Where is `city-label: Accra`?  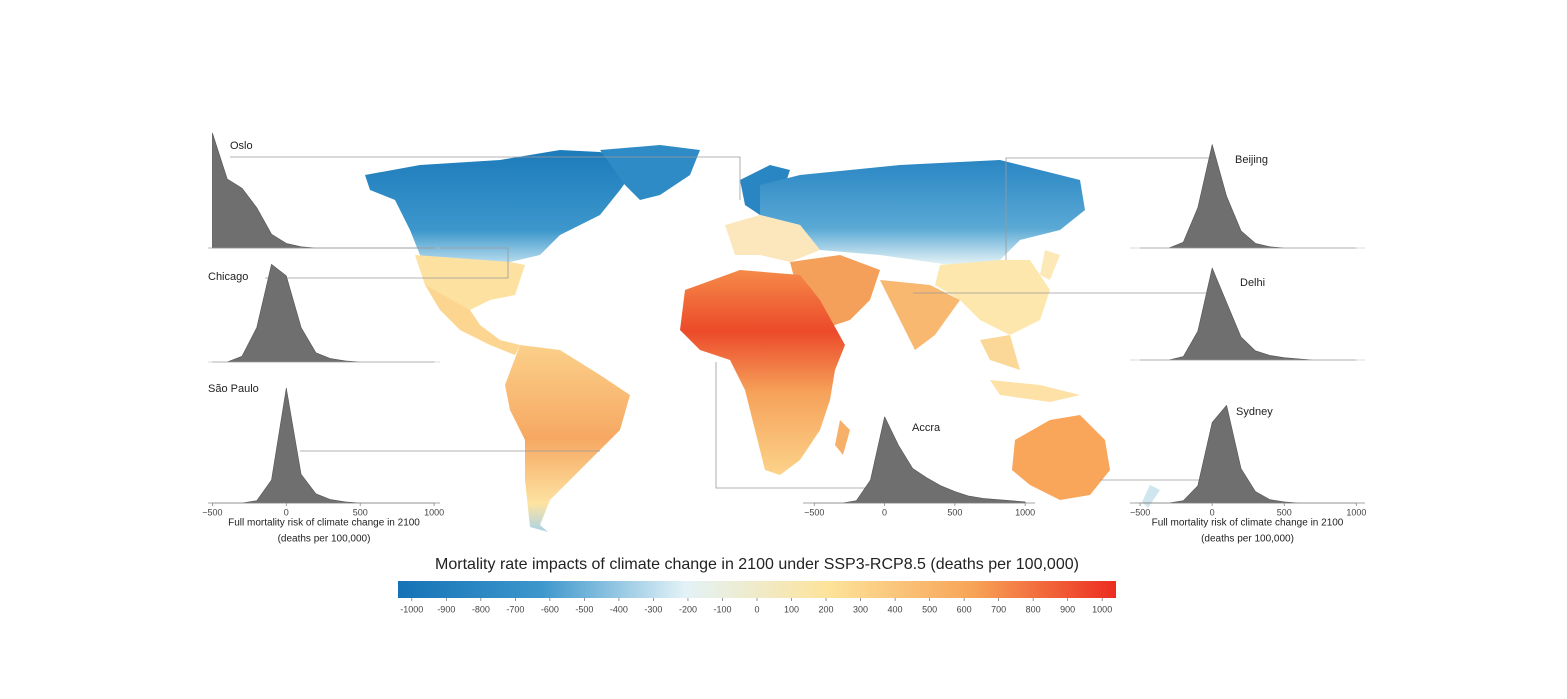
city-label: Accra is located at coordinates (926, 428).